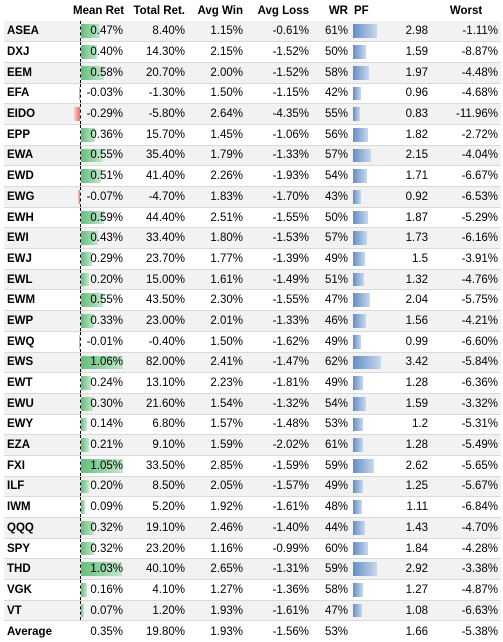  What do you see at coordinates (279, 73) in the screenshot?
I see `avg-loss-cell: -1.52%` at bounding box center [279, 73].